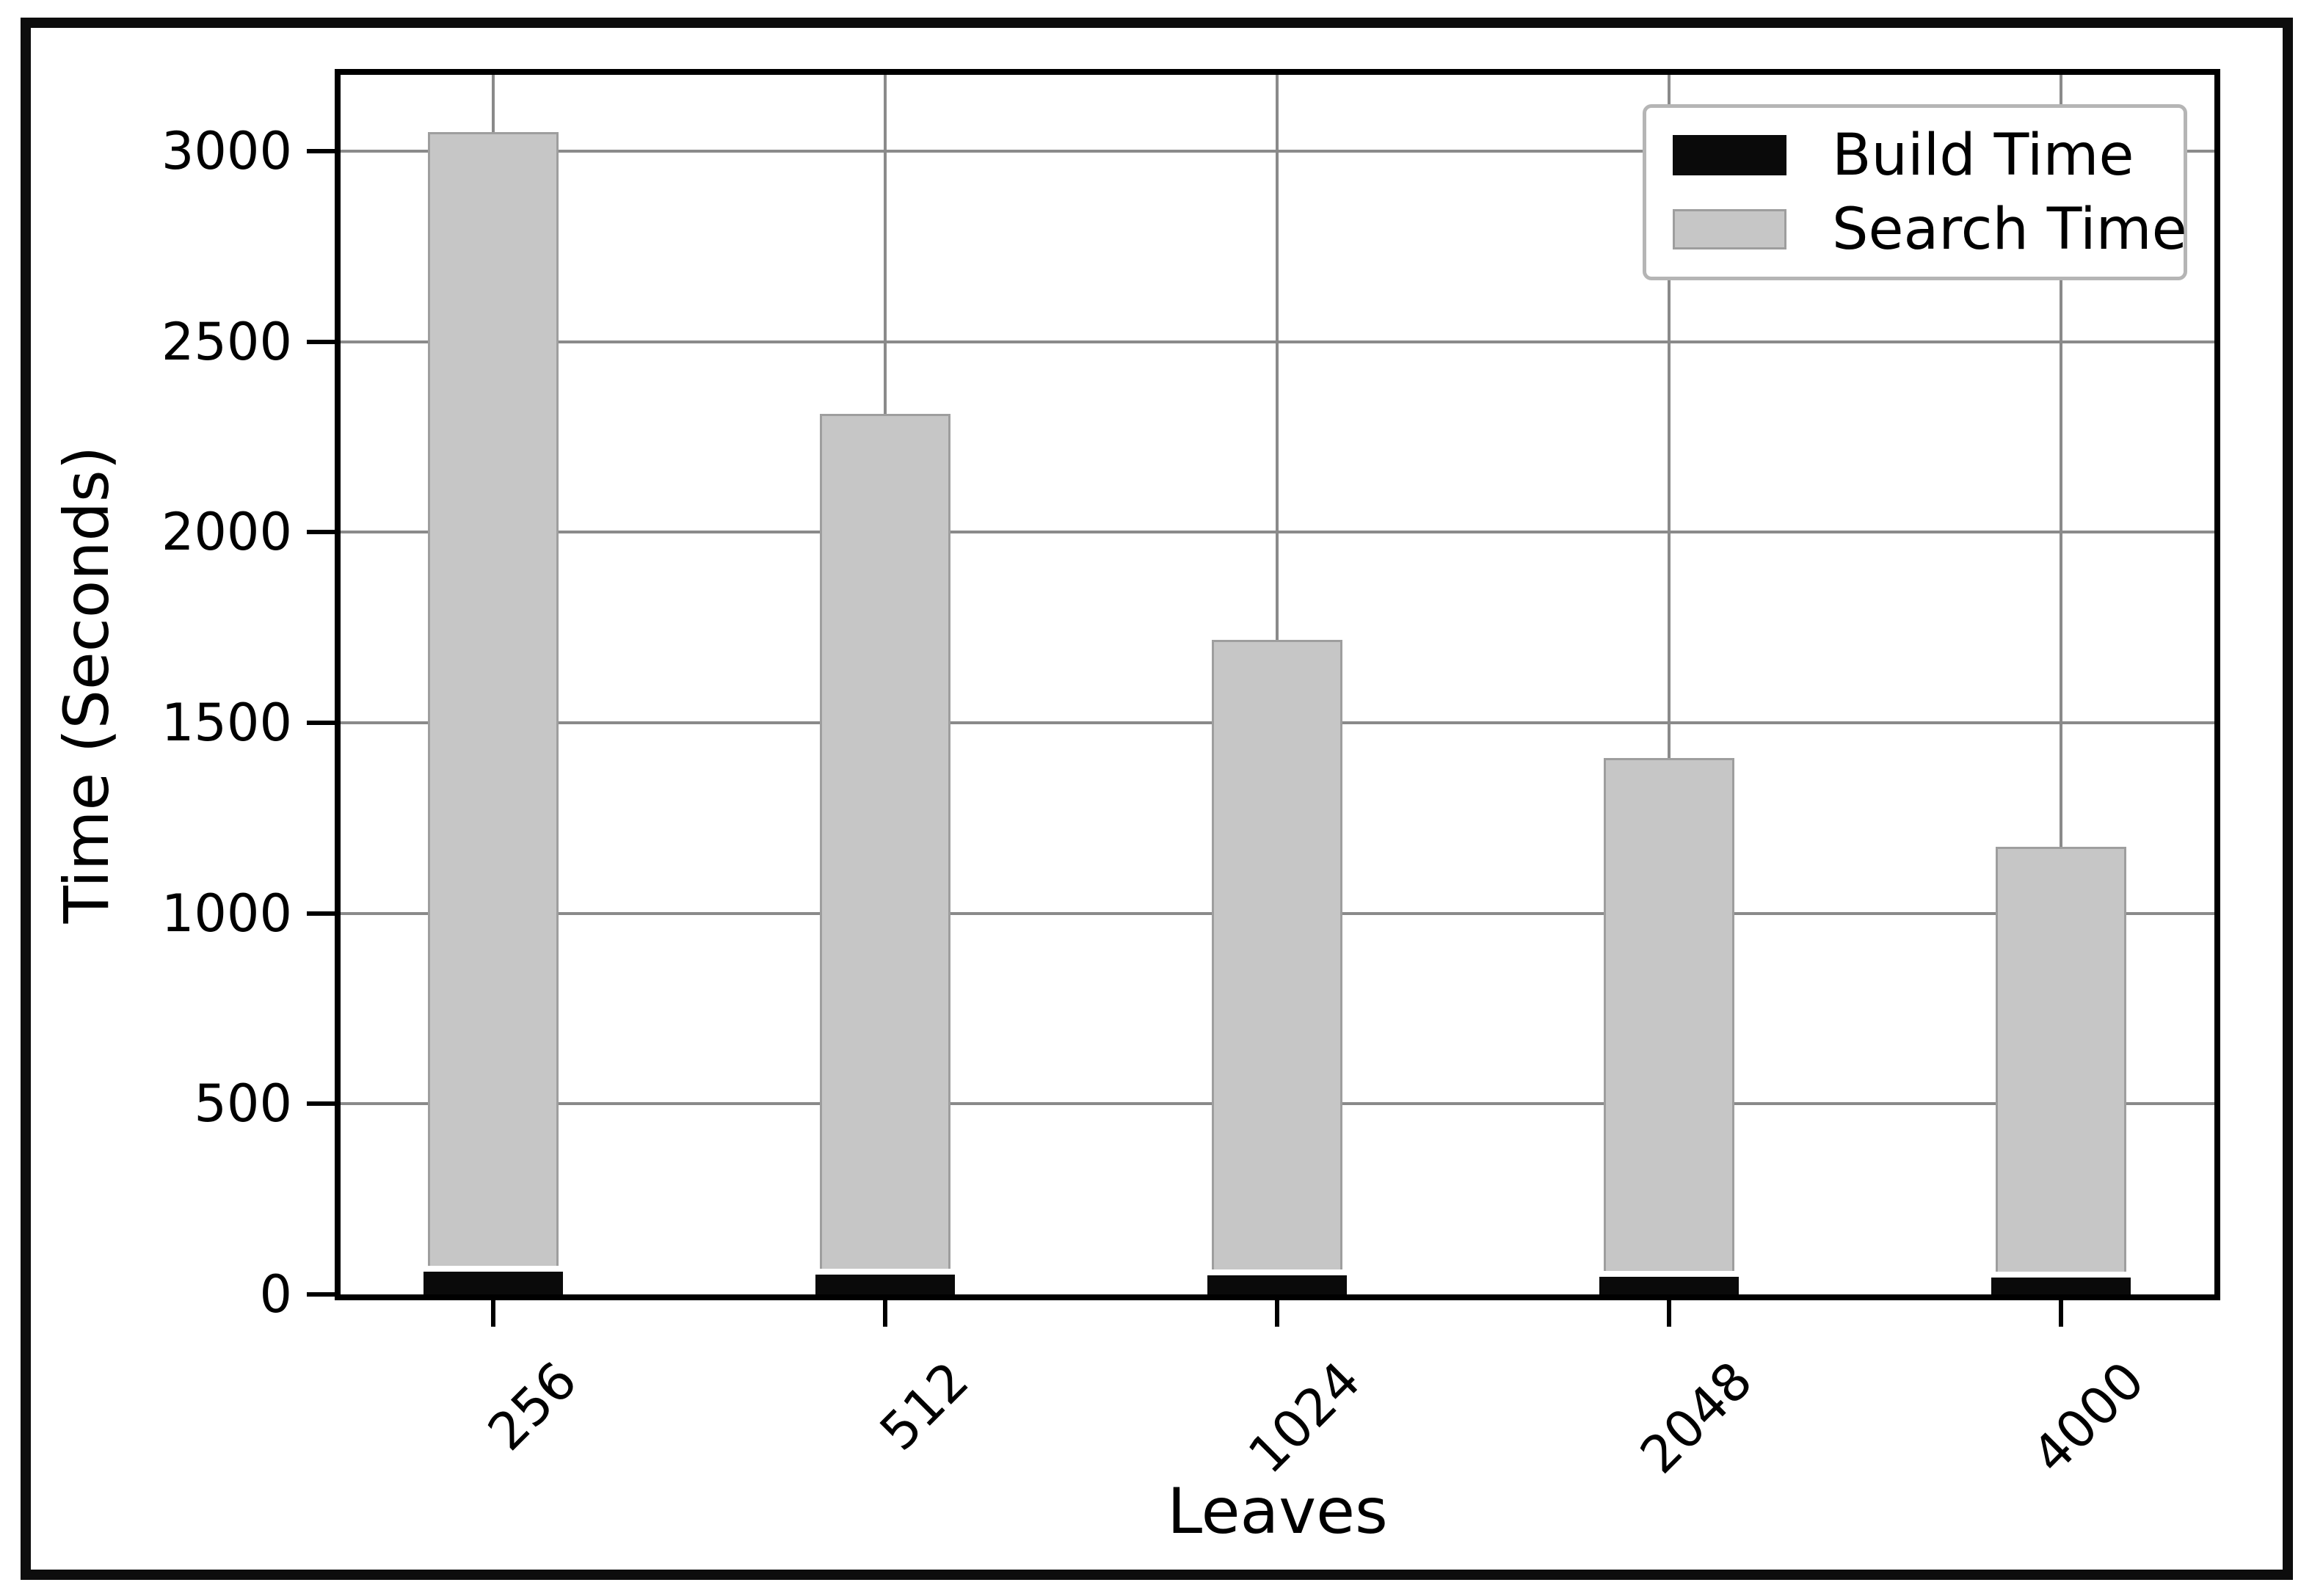  I want to click on y-axis-title: Time (Seconds), so click(87, 684).